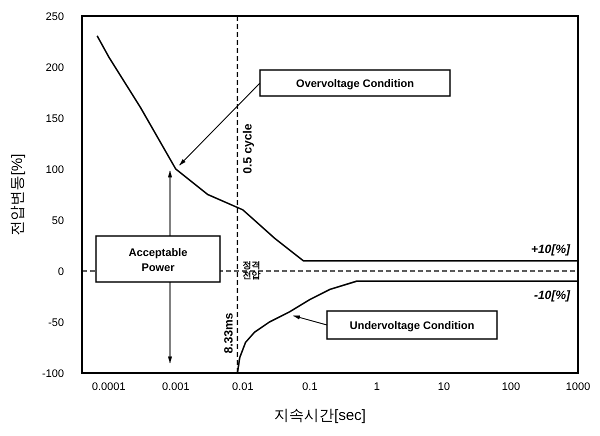 This screenshot has width=600, height=436. What do you see at coordinates (511, 387) in the screenshot?
I see `x-tick-label: 100` at bounding box center [511, 387].